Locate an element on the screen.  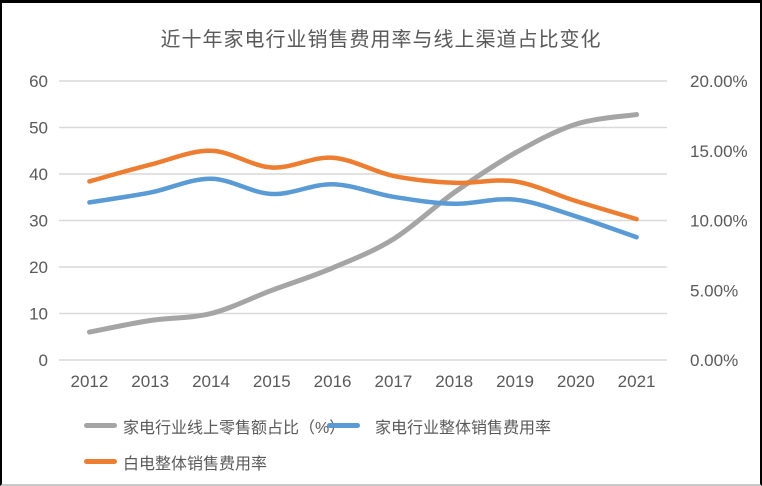
legend-item-white-goods-expense-ratio: 白电整体销售费用率 is located at coordinates (176, 462).